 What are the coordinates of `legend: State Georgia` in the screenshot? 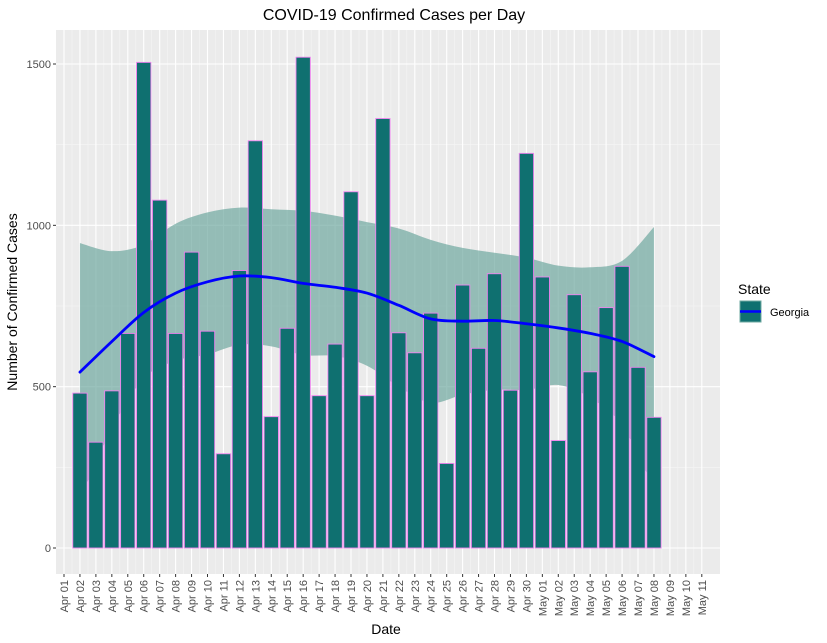 It's located at (774, 302).